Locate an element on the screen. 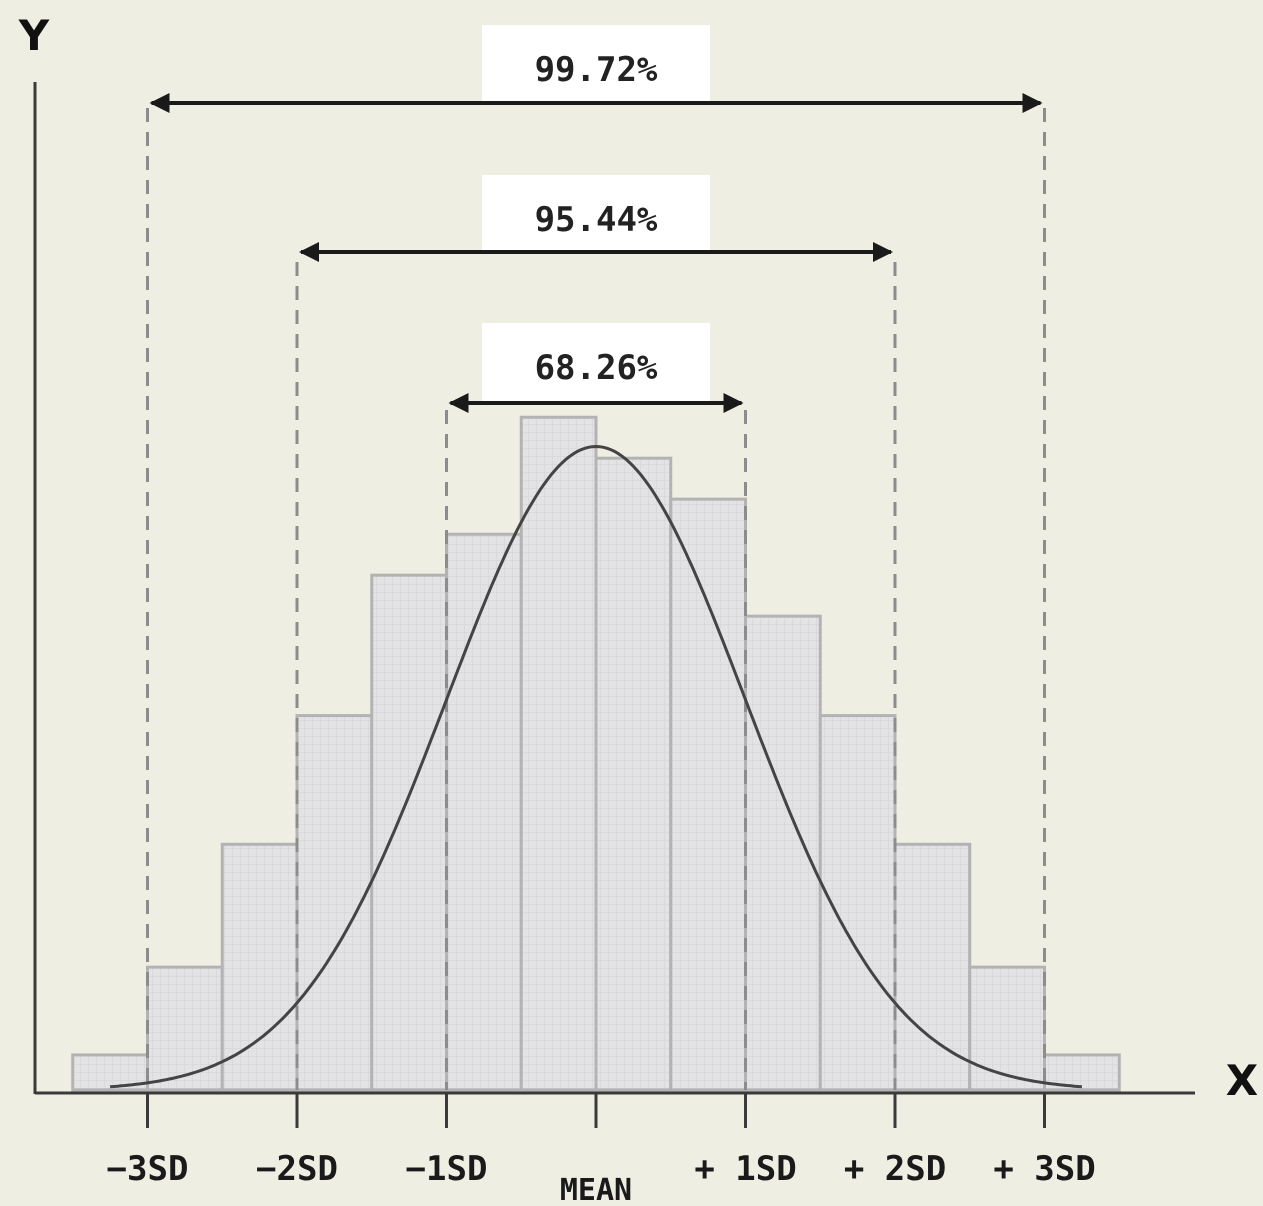 Image resolution: width=1263 pixels, height=1206 pixels. tick-label-plus3sd: + 3SD is located at coordinates (1044, 1169).